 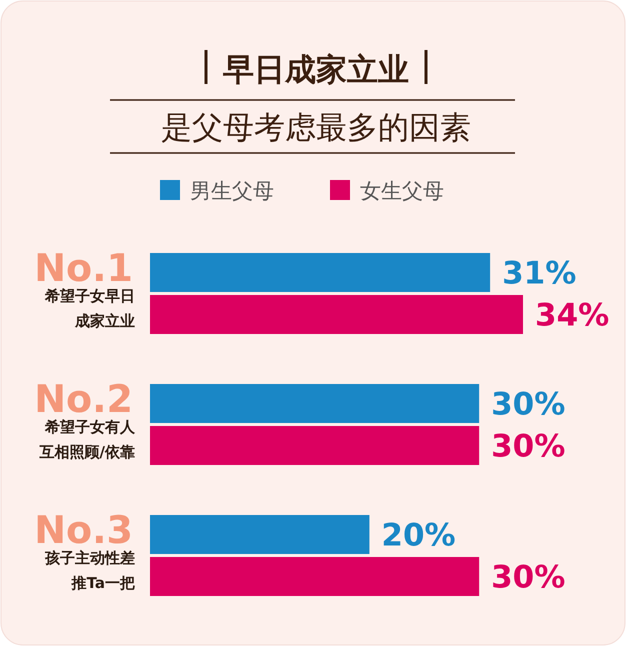 I want to click on y-tick-label: No.2 希望子女有人互相照顾/依靠, so click(x=84, y=421).